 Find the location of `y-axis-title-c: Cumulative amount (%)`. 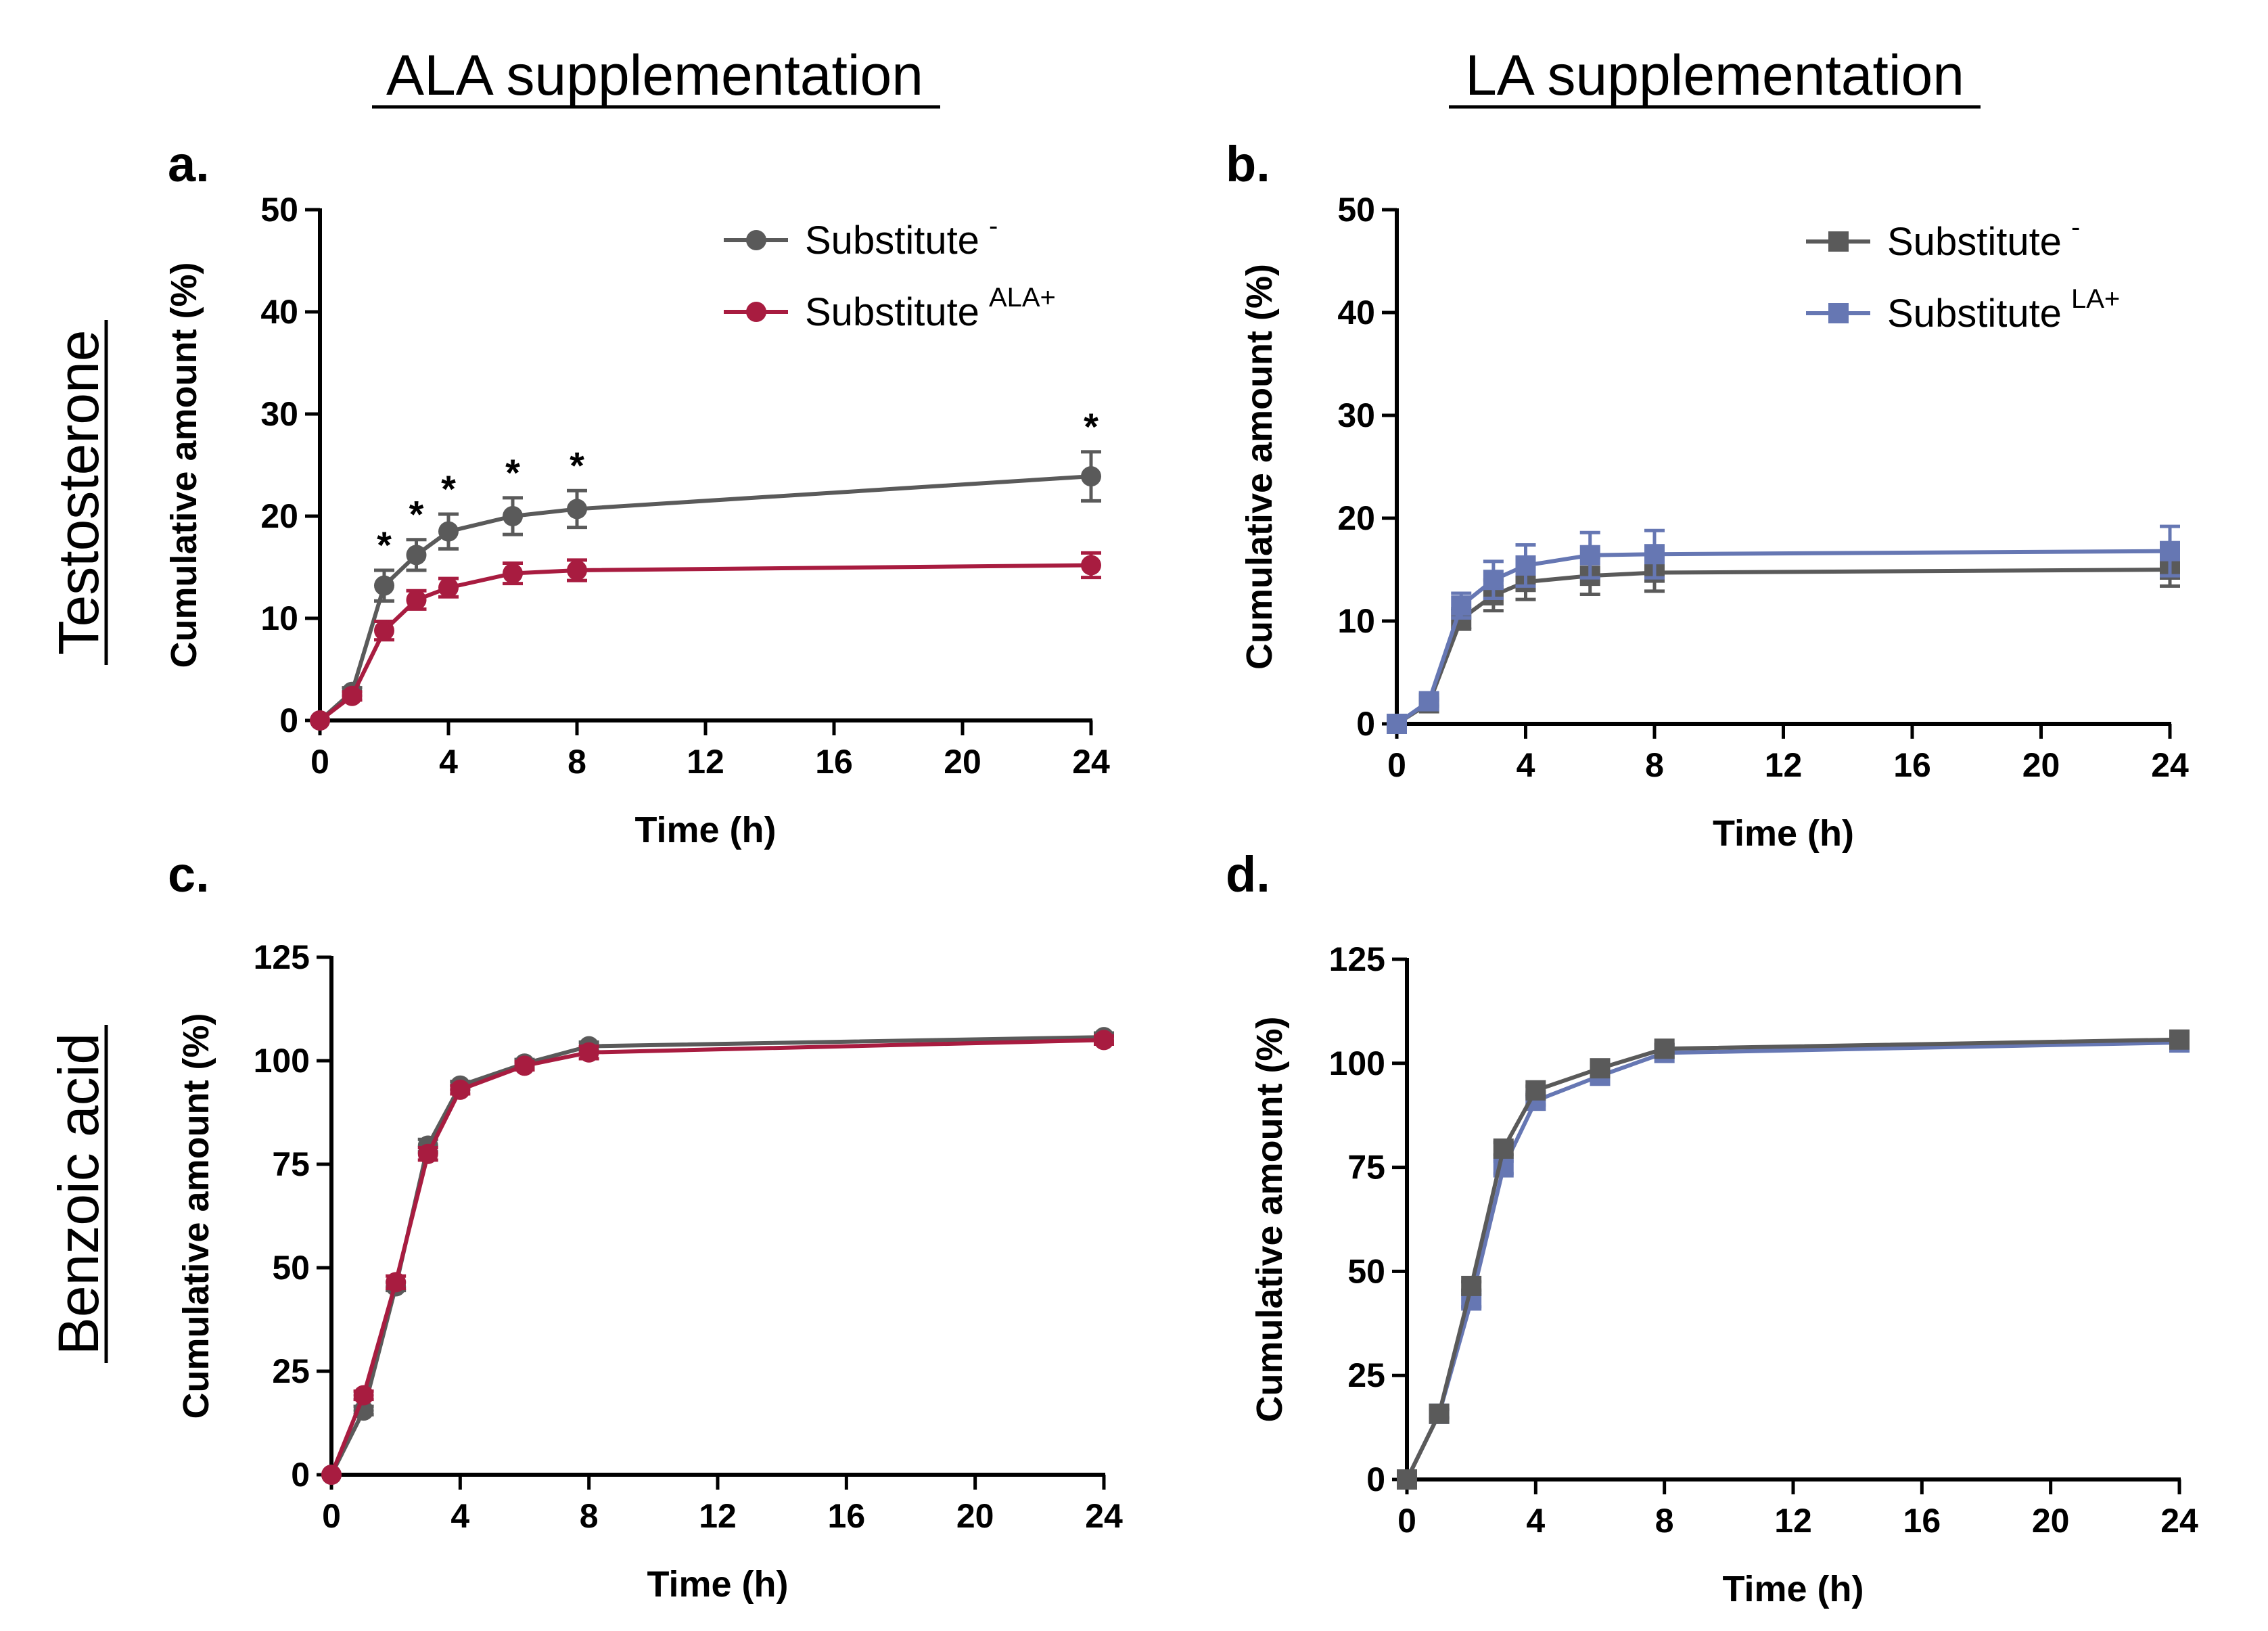

y-axis-title-c: Cumulative amount (%) is located at coordinates (196, 1216).